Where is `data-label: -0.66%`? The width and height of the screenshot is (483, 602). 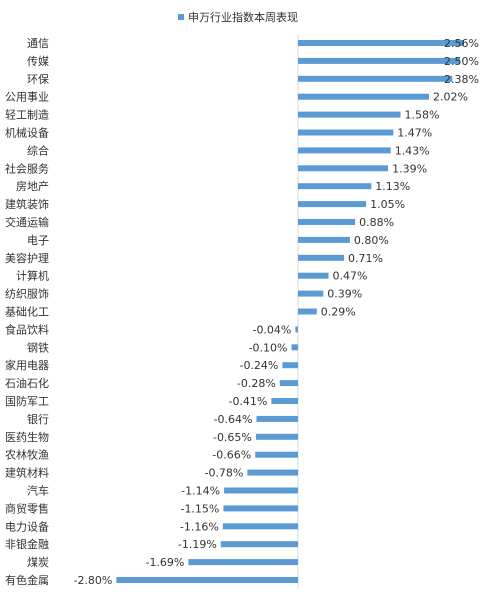 data-label: -0.66% is located at coordinates (231, 455).